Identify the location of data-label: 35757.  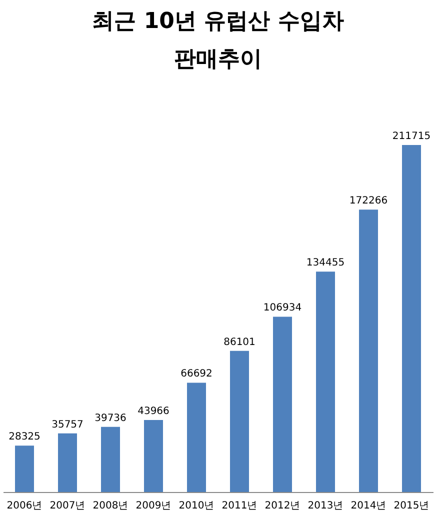
(68, 424).